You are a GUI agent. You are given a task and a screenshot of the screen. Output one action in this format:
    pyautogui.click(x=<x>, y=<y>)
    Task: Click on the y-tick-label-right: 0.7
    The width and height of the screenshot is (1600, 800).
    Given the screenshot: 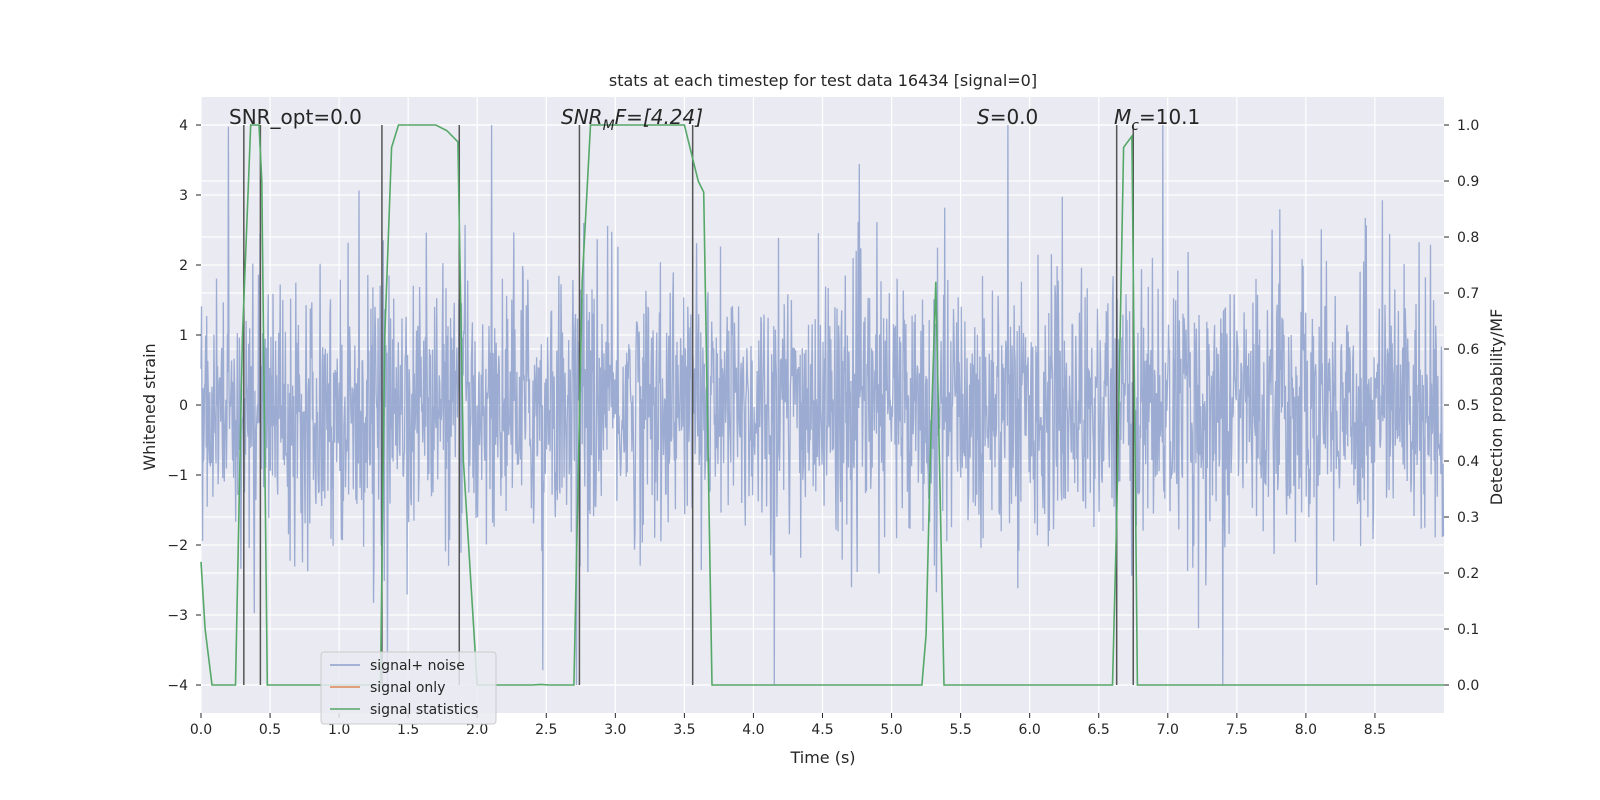 What is the action you would take?
    pyautogui.click(x=1468, y=294)
    